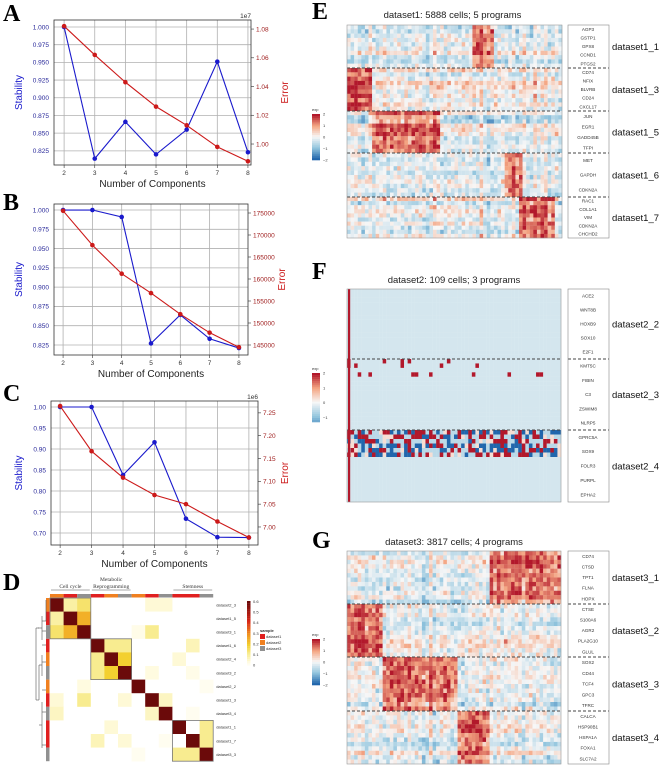  I want to click on x-axis-label: Number of Components, so click(154, 564).